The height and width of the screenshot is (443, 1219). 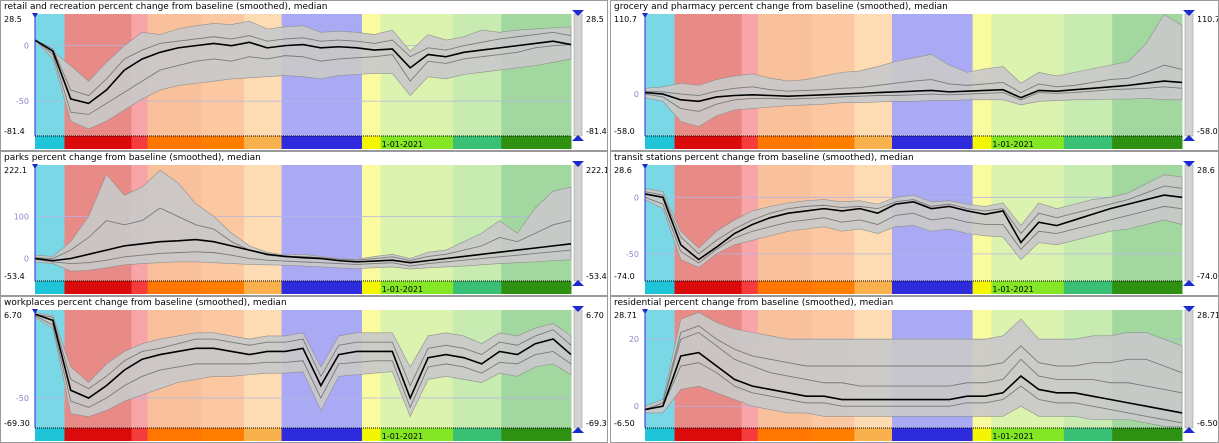 I want to click on y-max-label: 28.5, so click(x=13, y=19).